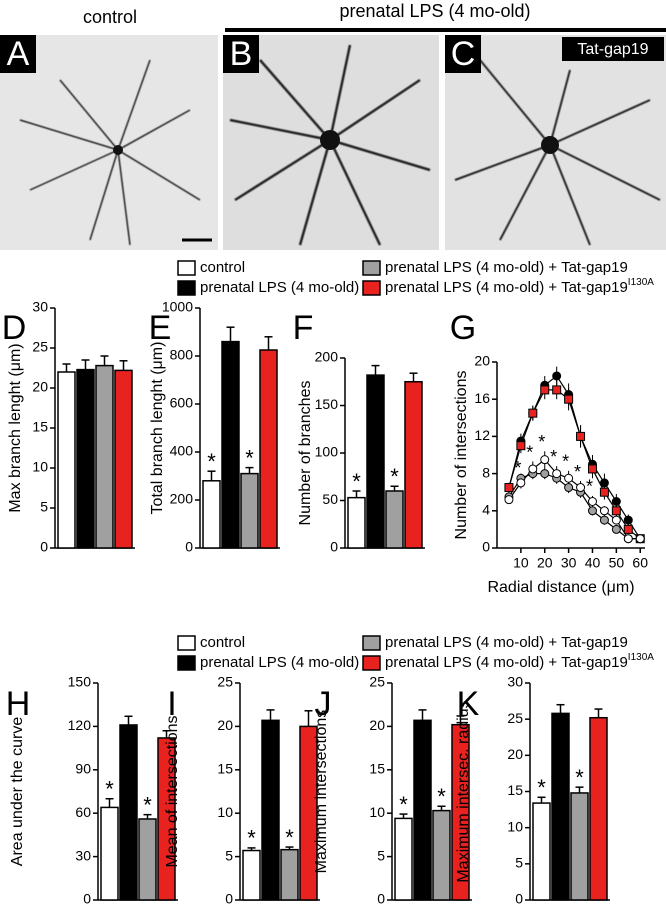 The image size is (666, 915). What do you see at coordinates (182, 355) in the screenshot?
I see `y-tick-label: 800` at bounding box center [182, 355].